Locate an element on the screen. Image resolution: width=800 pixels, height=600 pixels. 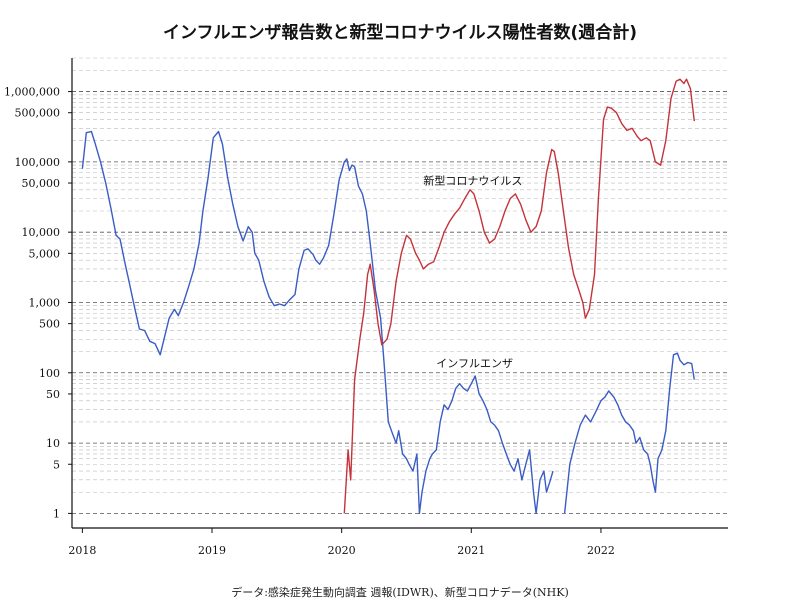
y-tick-label: 5 is located at coordinates (56, 464).